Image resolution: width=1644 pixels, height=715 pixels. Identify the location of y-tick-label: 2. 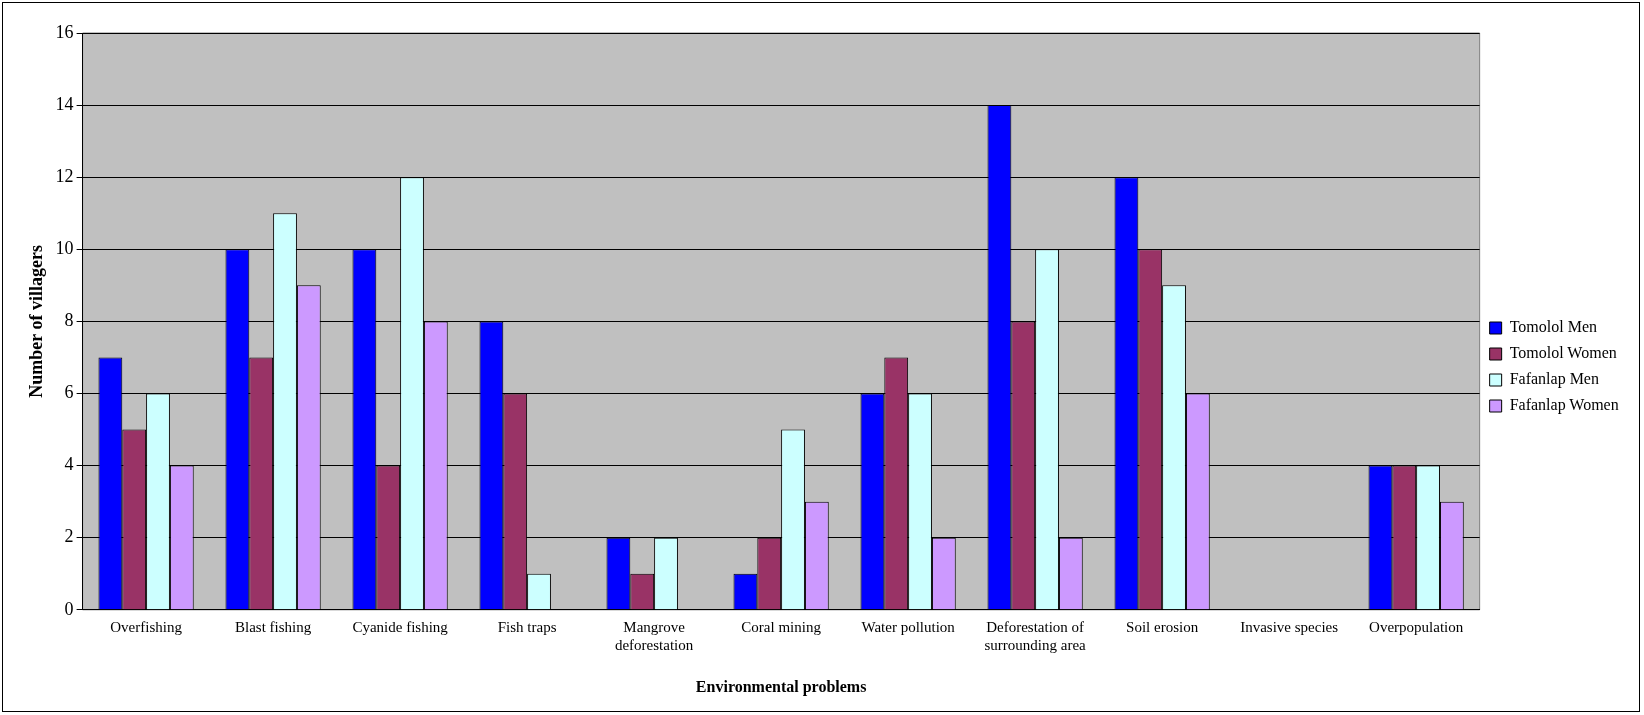
(69, 536).